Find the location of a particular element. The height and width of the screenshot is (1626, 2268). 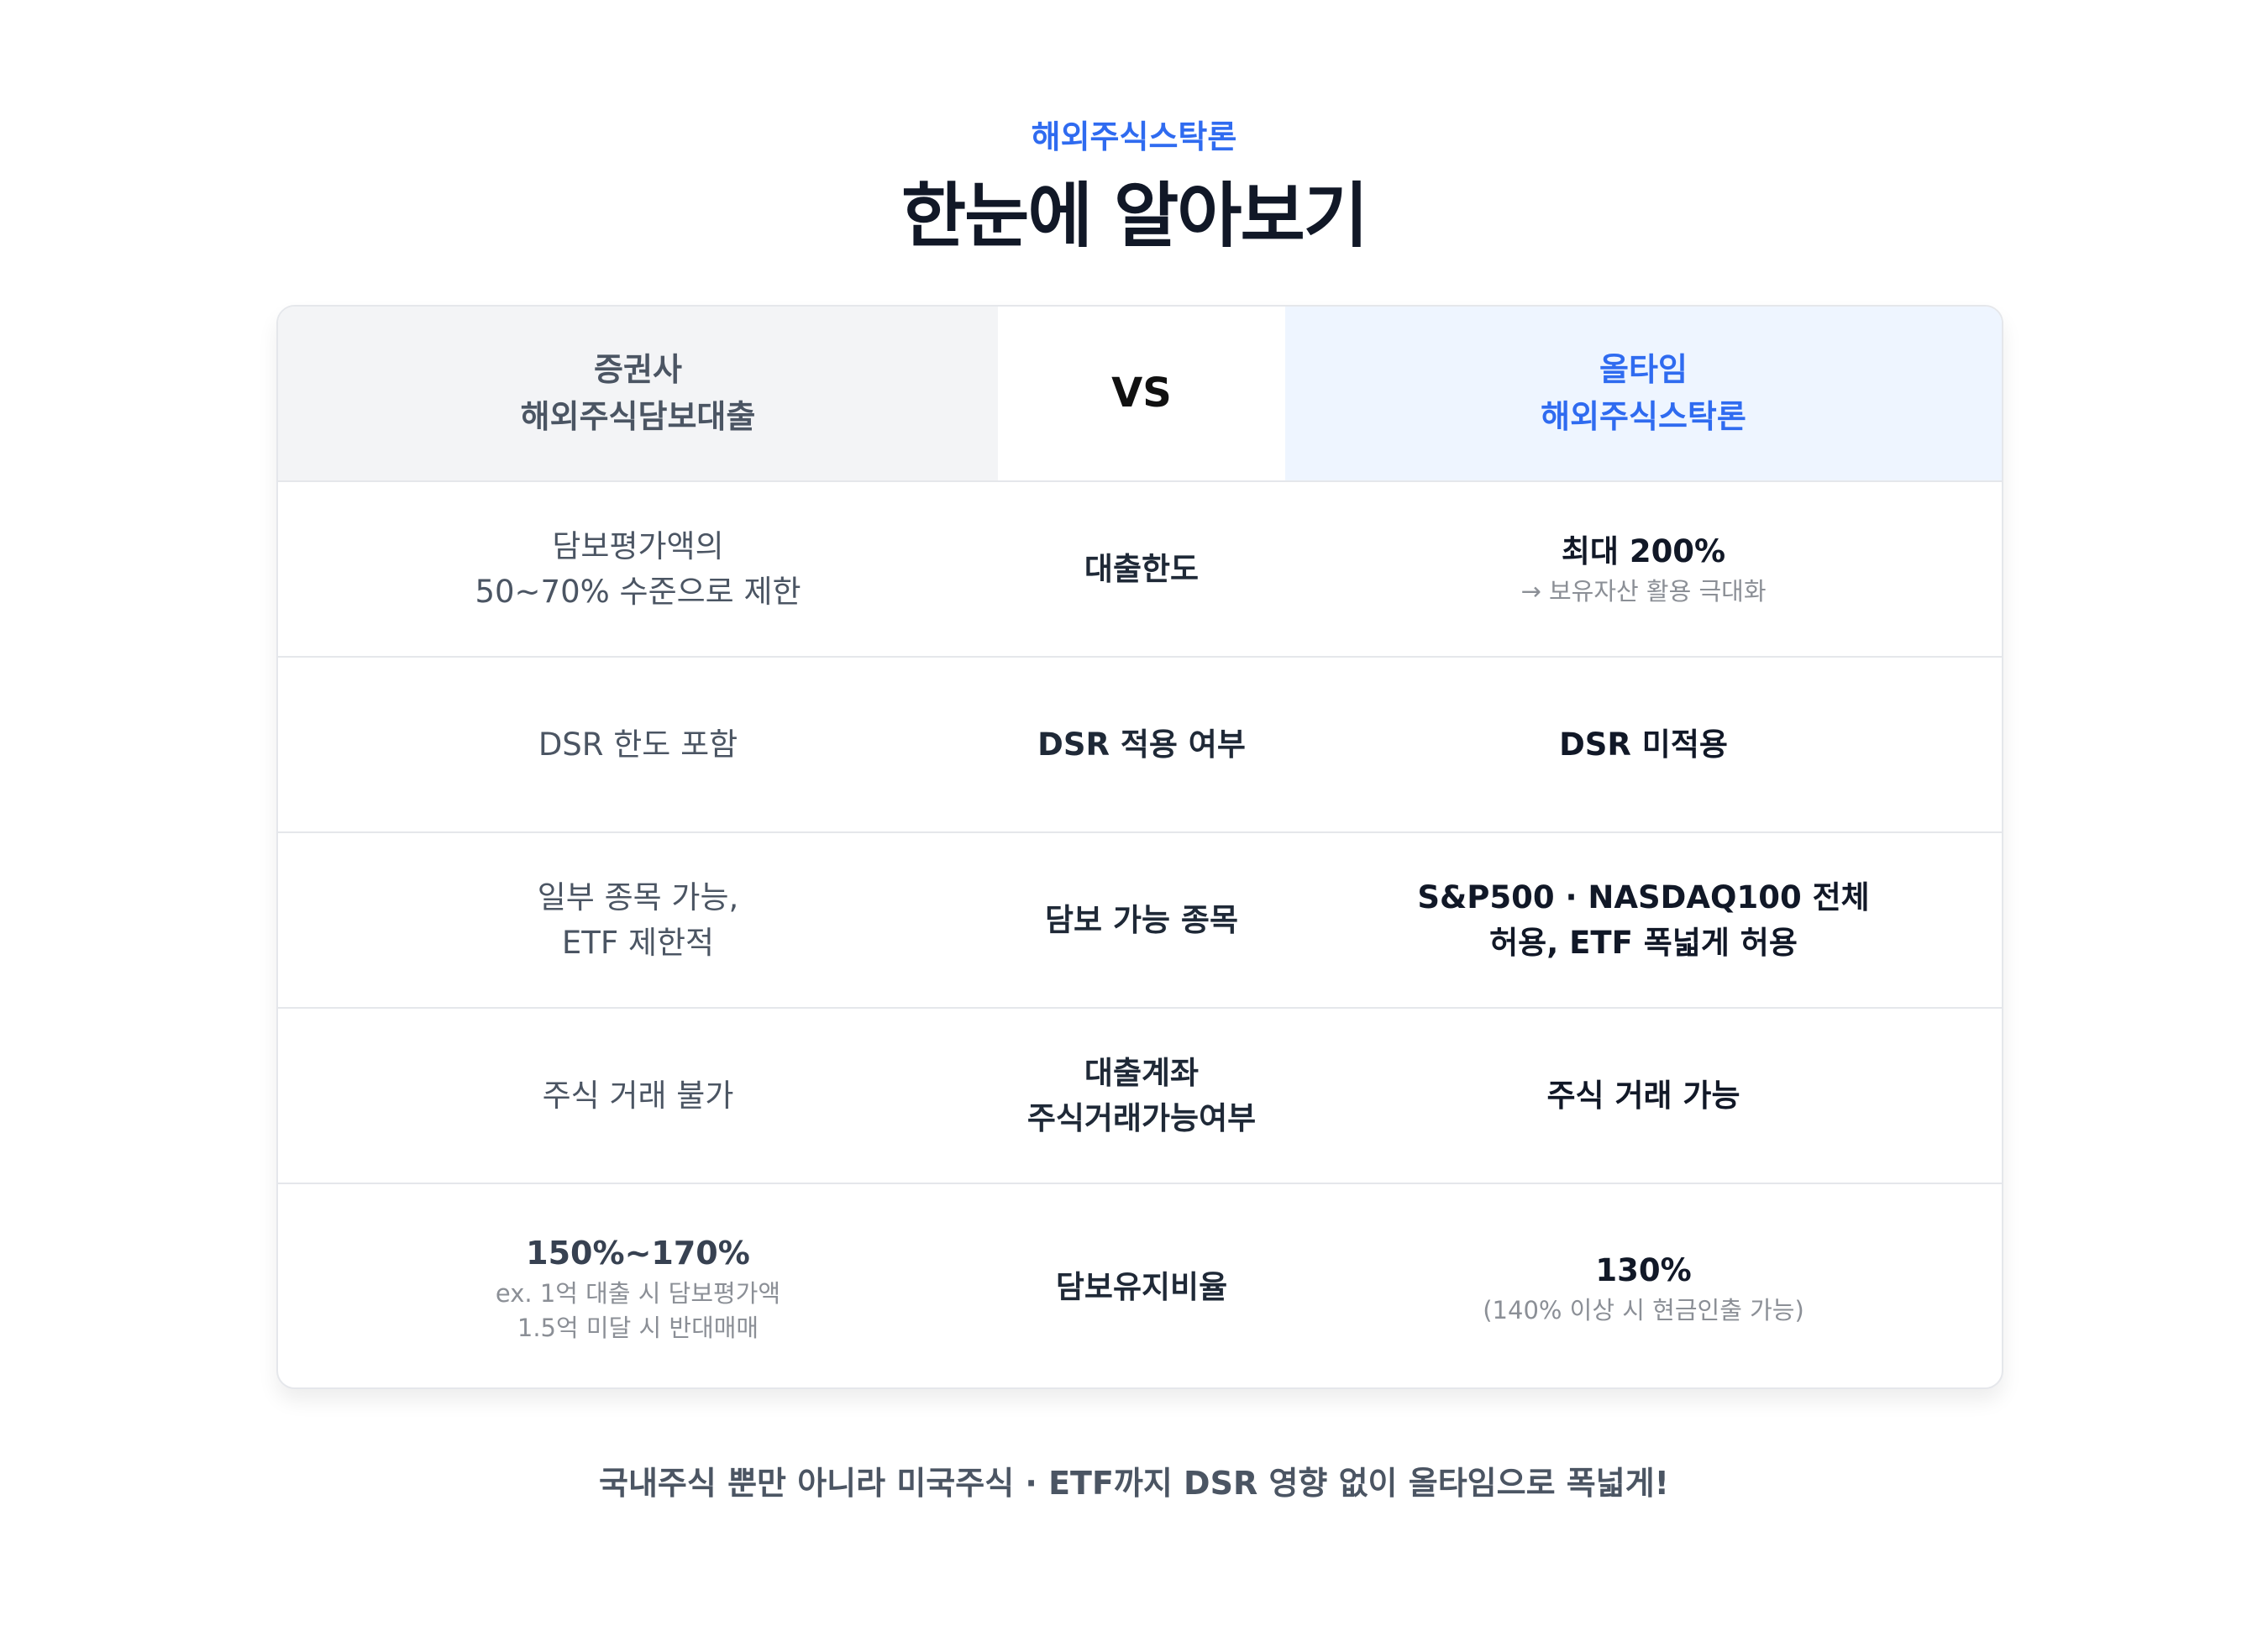

brokerage-cell: 주식 거래 불가 is located at coordinates (638, 1096).